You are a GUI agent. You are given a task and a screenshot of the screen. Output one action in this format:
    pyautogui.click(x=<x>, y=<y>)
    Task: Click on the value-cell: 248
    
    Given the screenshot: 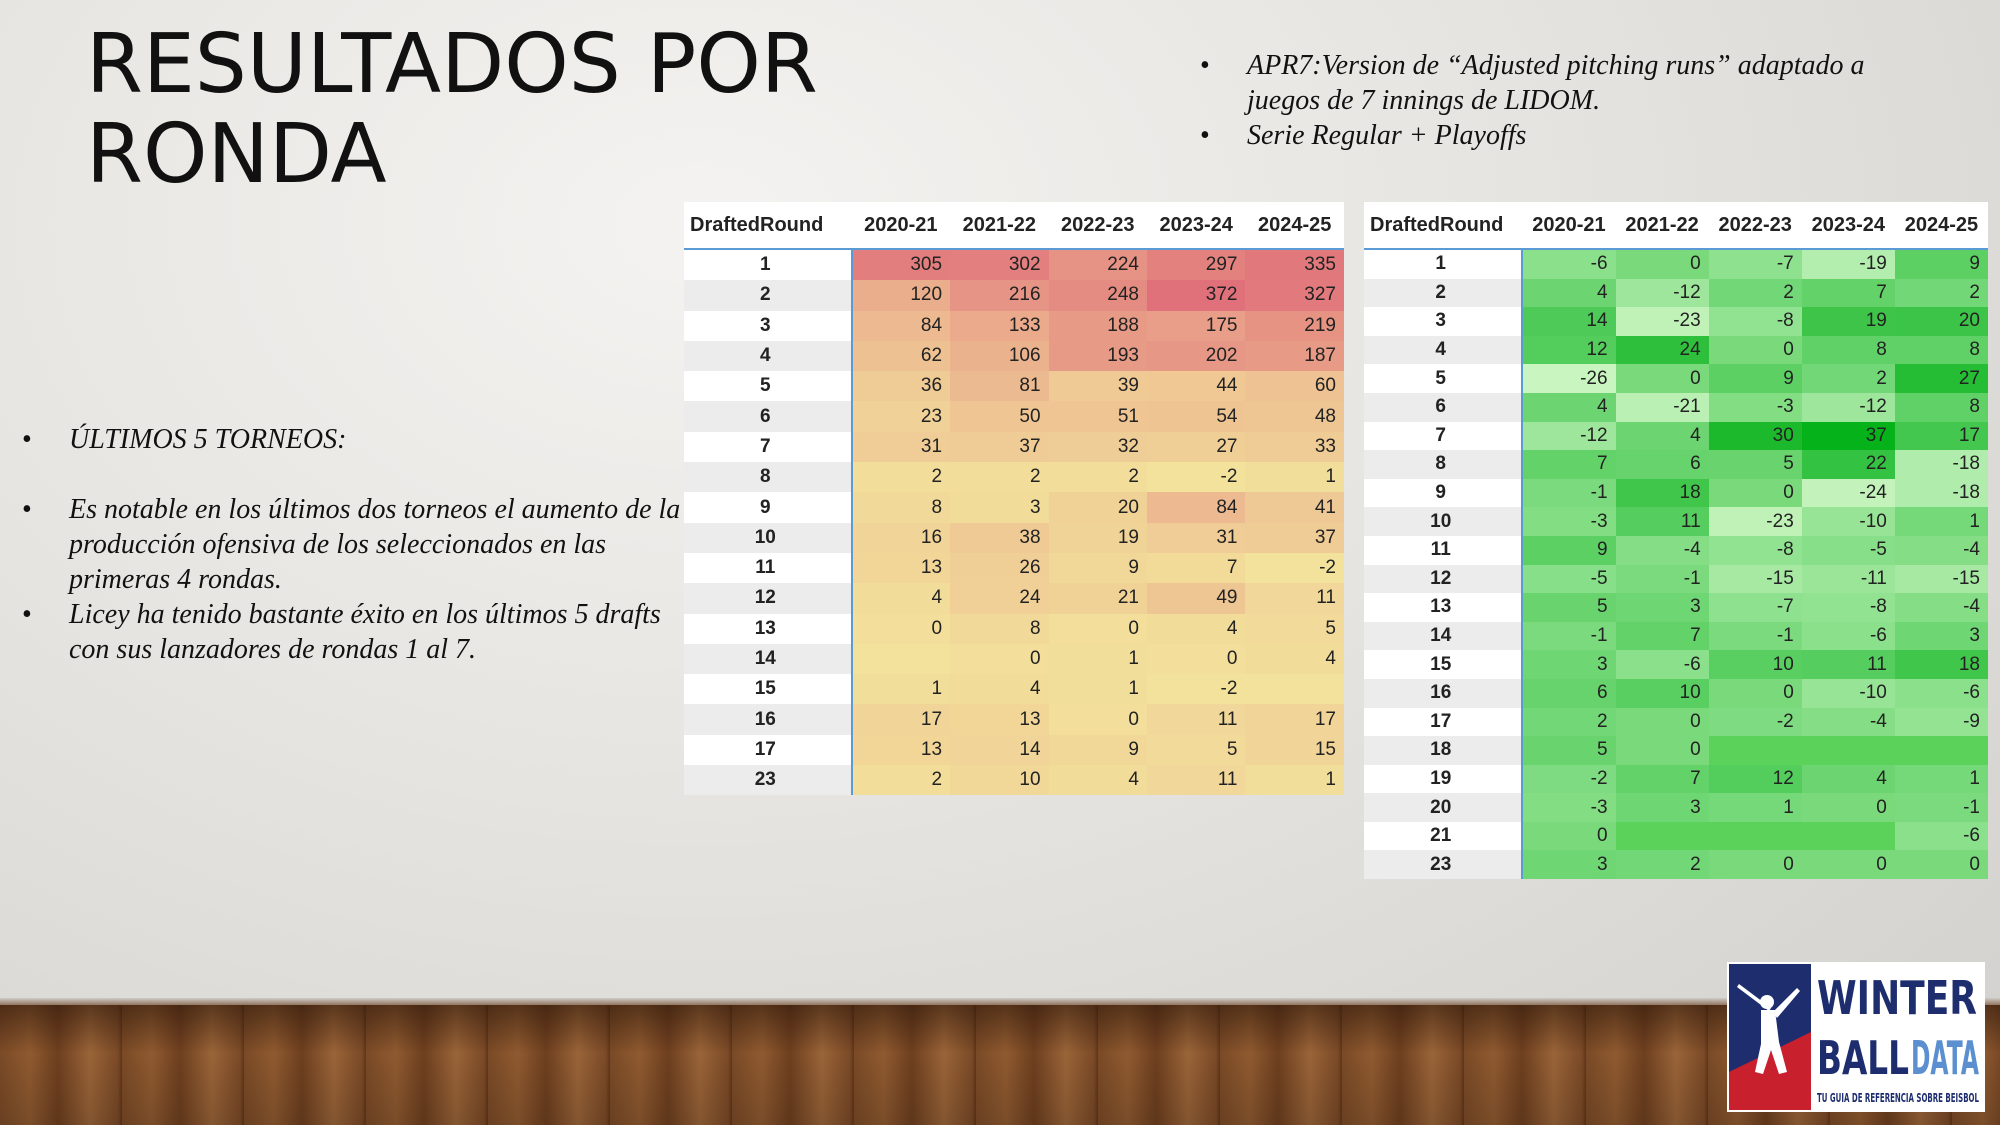 What is the action you would take?
    pyautogui.click(x=1097, y=295)
    